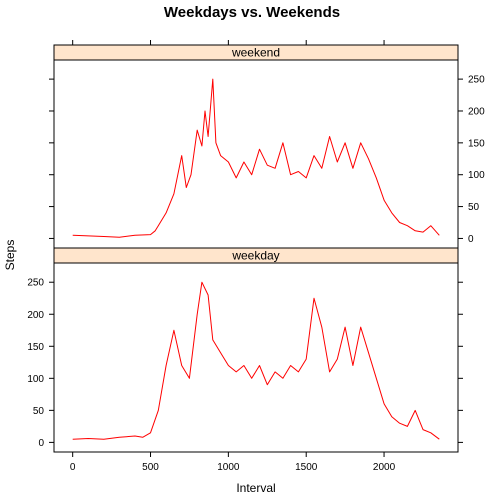  Describe the element at coordinates (73, 467) in the screenshot. I see `x-tick-label: 0` at that location.